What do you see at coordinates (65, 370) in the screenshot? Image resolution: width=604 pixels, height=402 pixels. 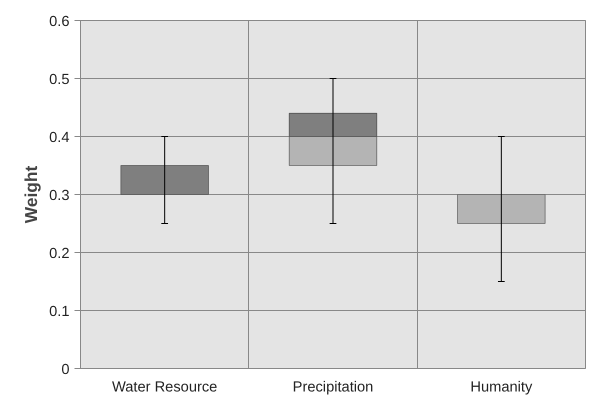 I see `y-tick-label: 0` at bounding box center [65, 370].